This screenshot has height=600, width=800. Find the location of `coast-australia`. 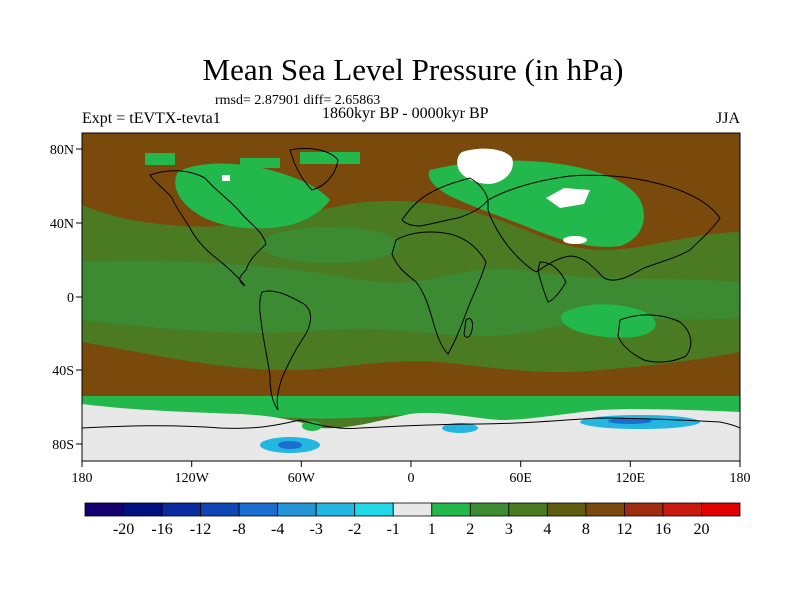

coast-australia is located at coordinates (654, 338).